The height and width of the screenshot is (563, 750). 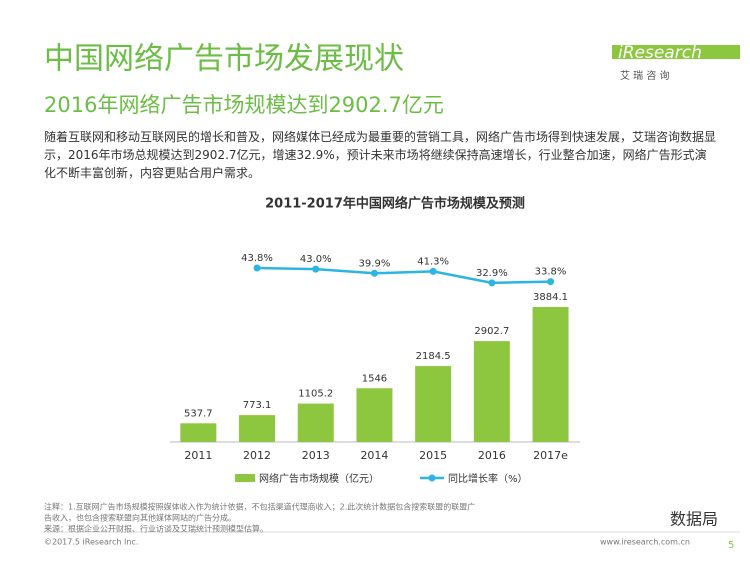 What do you see at coordinates (645, 542) in the screenshot?
I see `url: www.iresearch.com.cn` at bounding box center [645, 542].